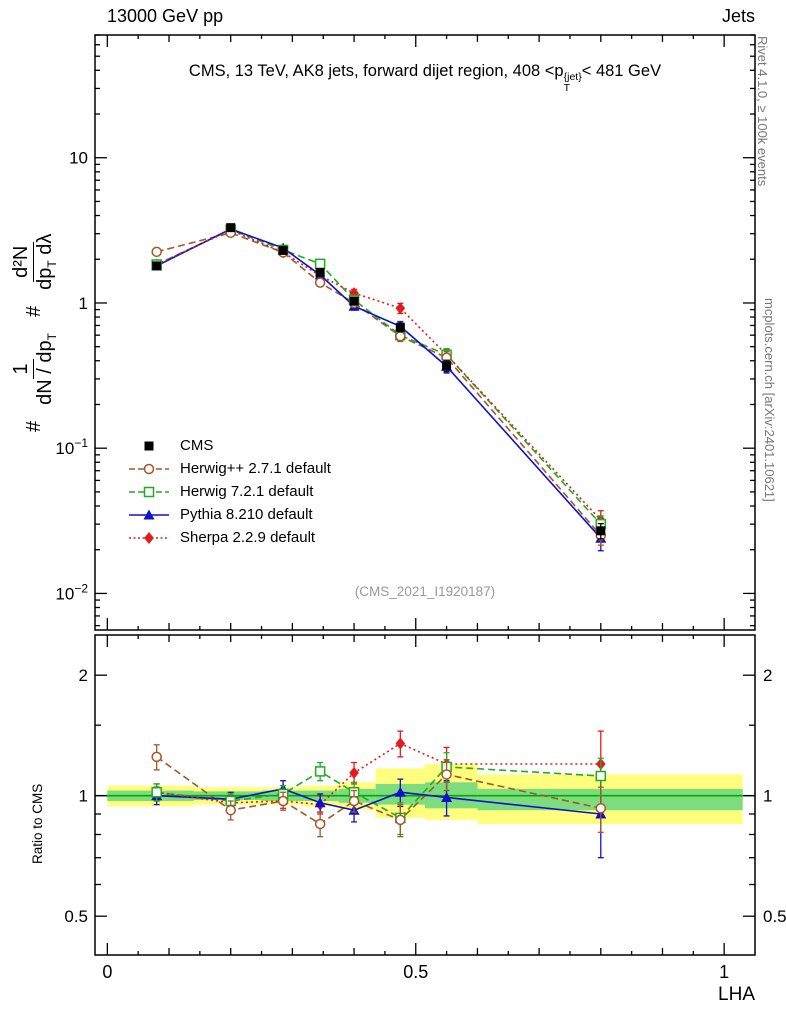  What do you see at coordinates (149, 445) in the screenshot?
I see `legend-marker-cms` at bounding box center [149, 445].